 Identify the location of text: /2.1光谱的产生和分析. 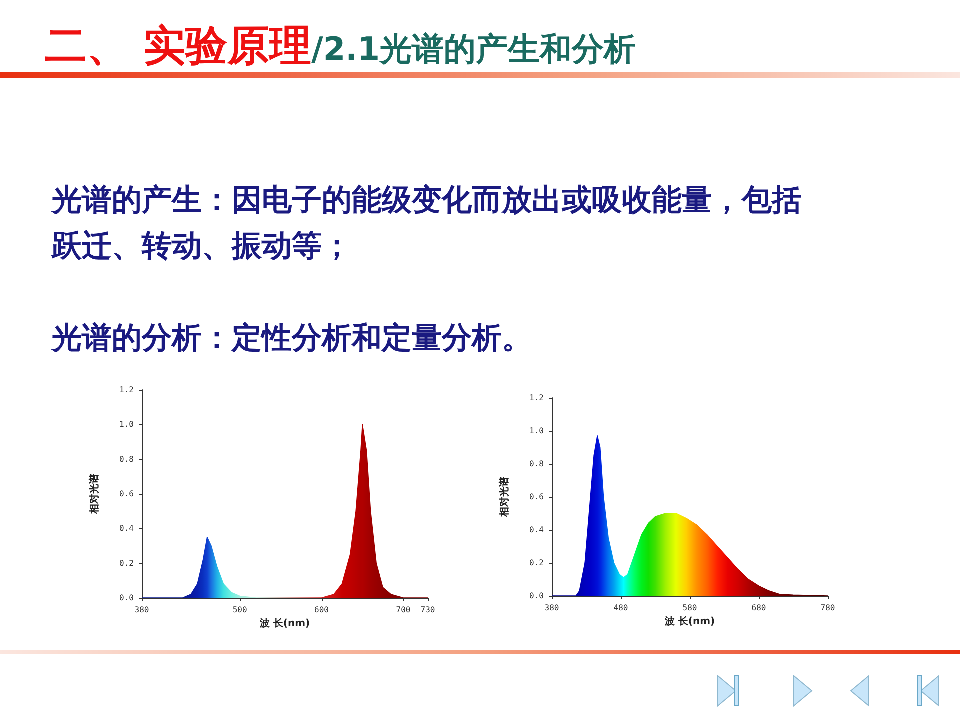
(474, 49).